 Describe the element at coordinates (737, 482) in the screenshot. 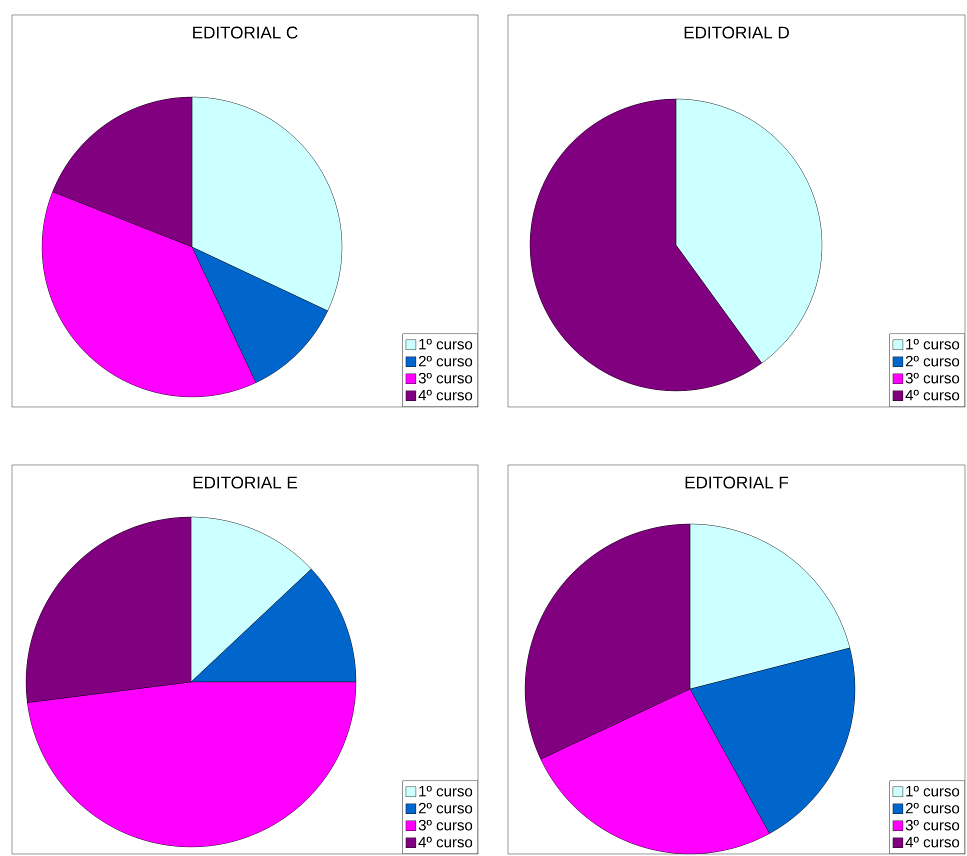

I see `chart-title: EDITORIAL F` at that location.